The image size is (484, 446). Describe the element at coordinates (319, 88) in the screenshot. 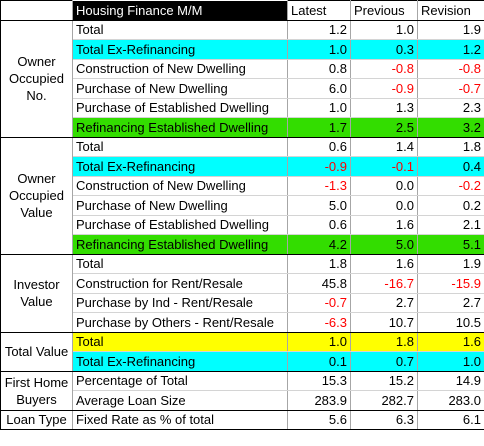

I see `latest-value: 6.0` at that location.